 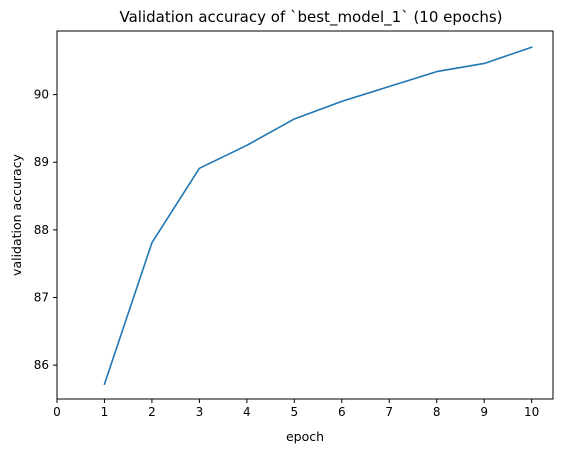 What do you see at coordinates (41, 162) in the screenshot?
I see `y-tick-label: 89` at bounding box center [41, 162].